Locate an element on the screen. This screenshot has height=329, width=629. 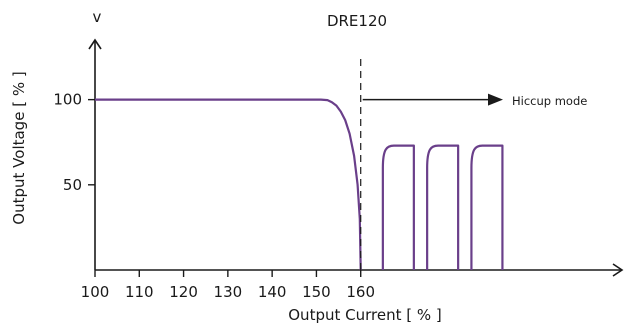
x-tick-label-130: 130 is located at coordinates (228, 292).